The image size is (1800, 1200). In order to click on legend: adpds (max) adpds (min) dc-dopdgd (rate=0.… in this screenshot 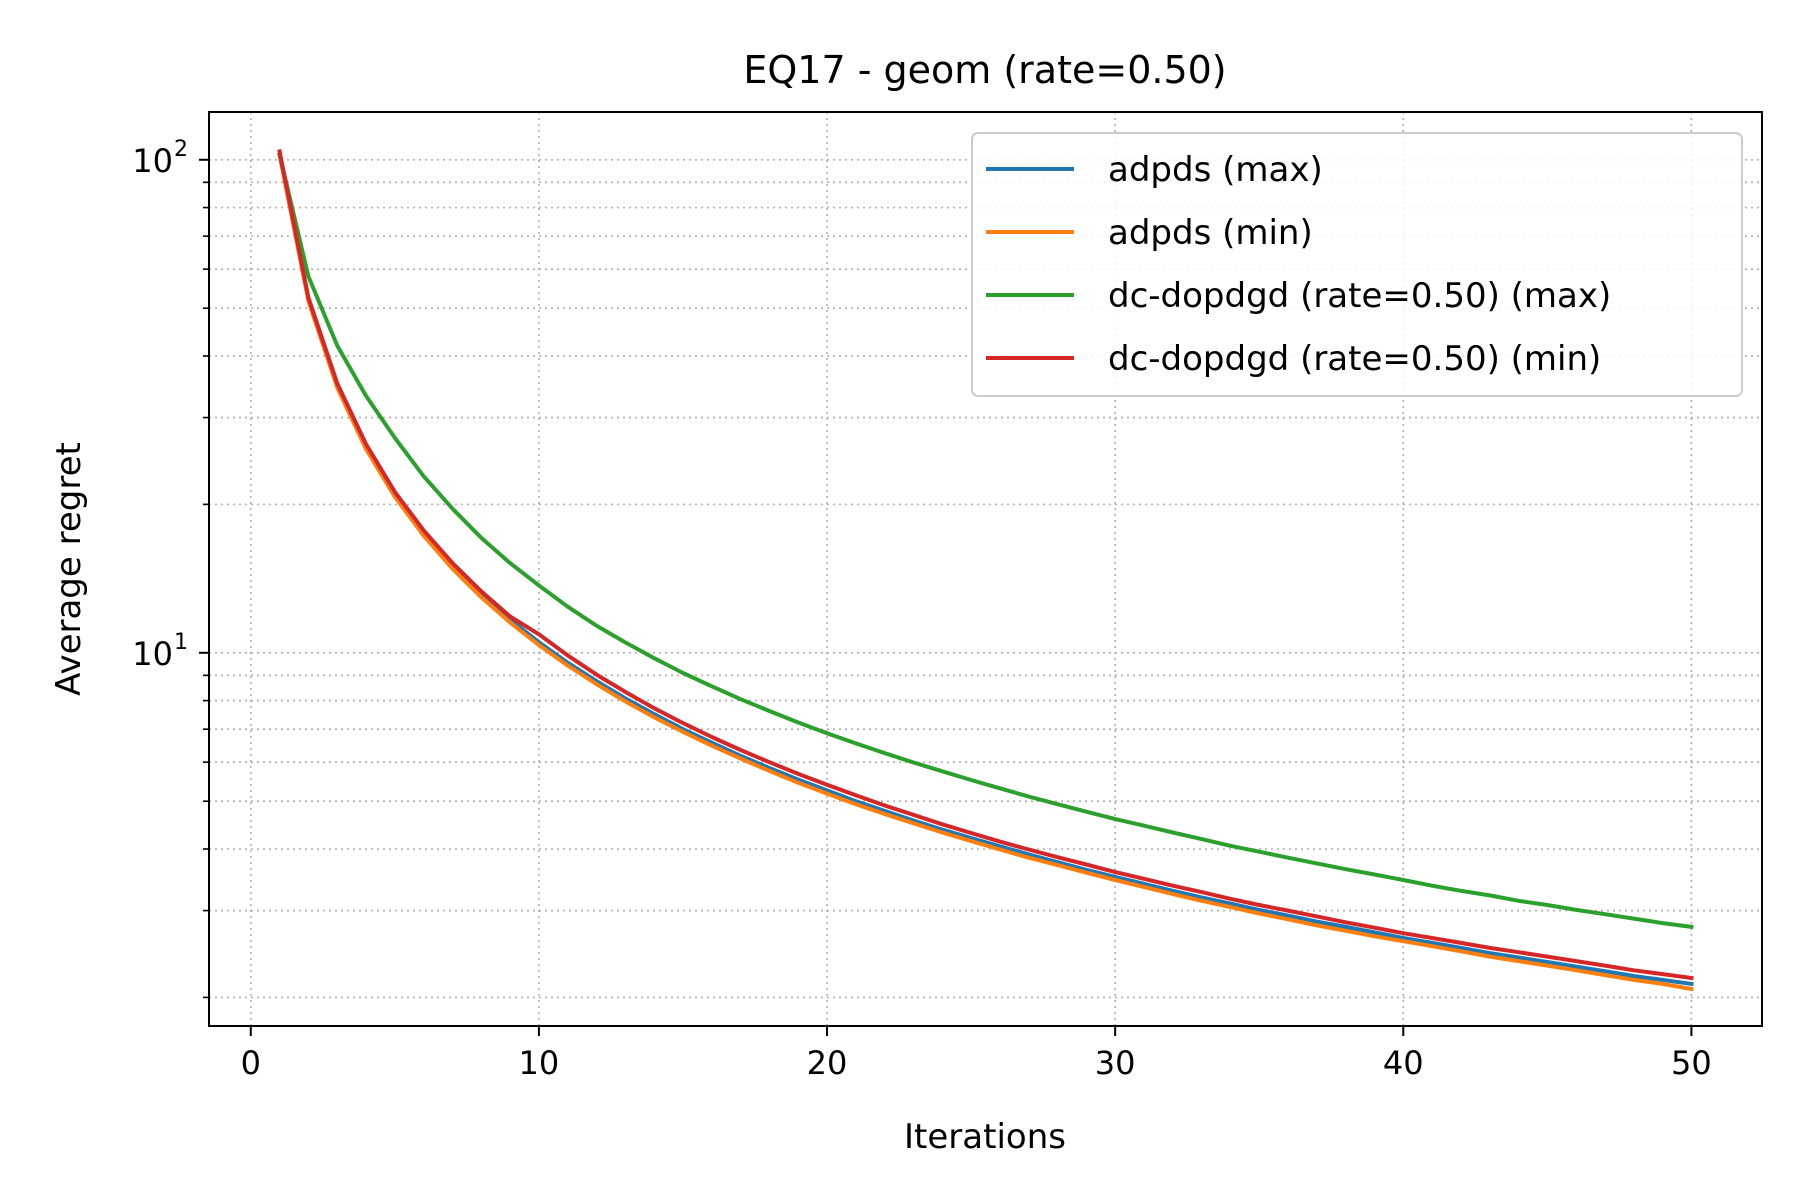, I will do `click(1357, 264)`.